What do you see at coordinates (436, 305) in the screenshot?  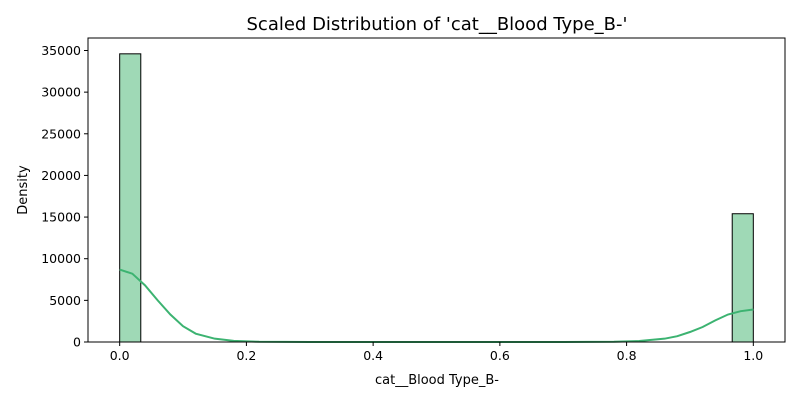 I see `kde-line` at bounding box center [436, 305].